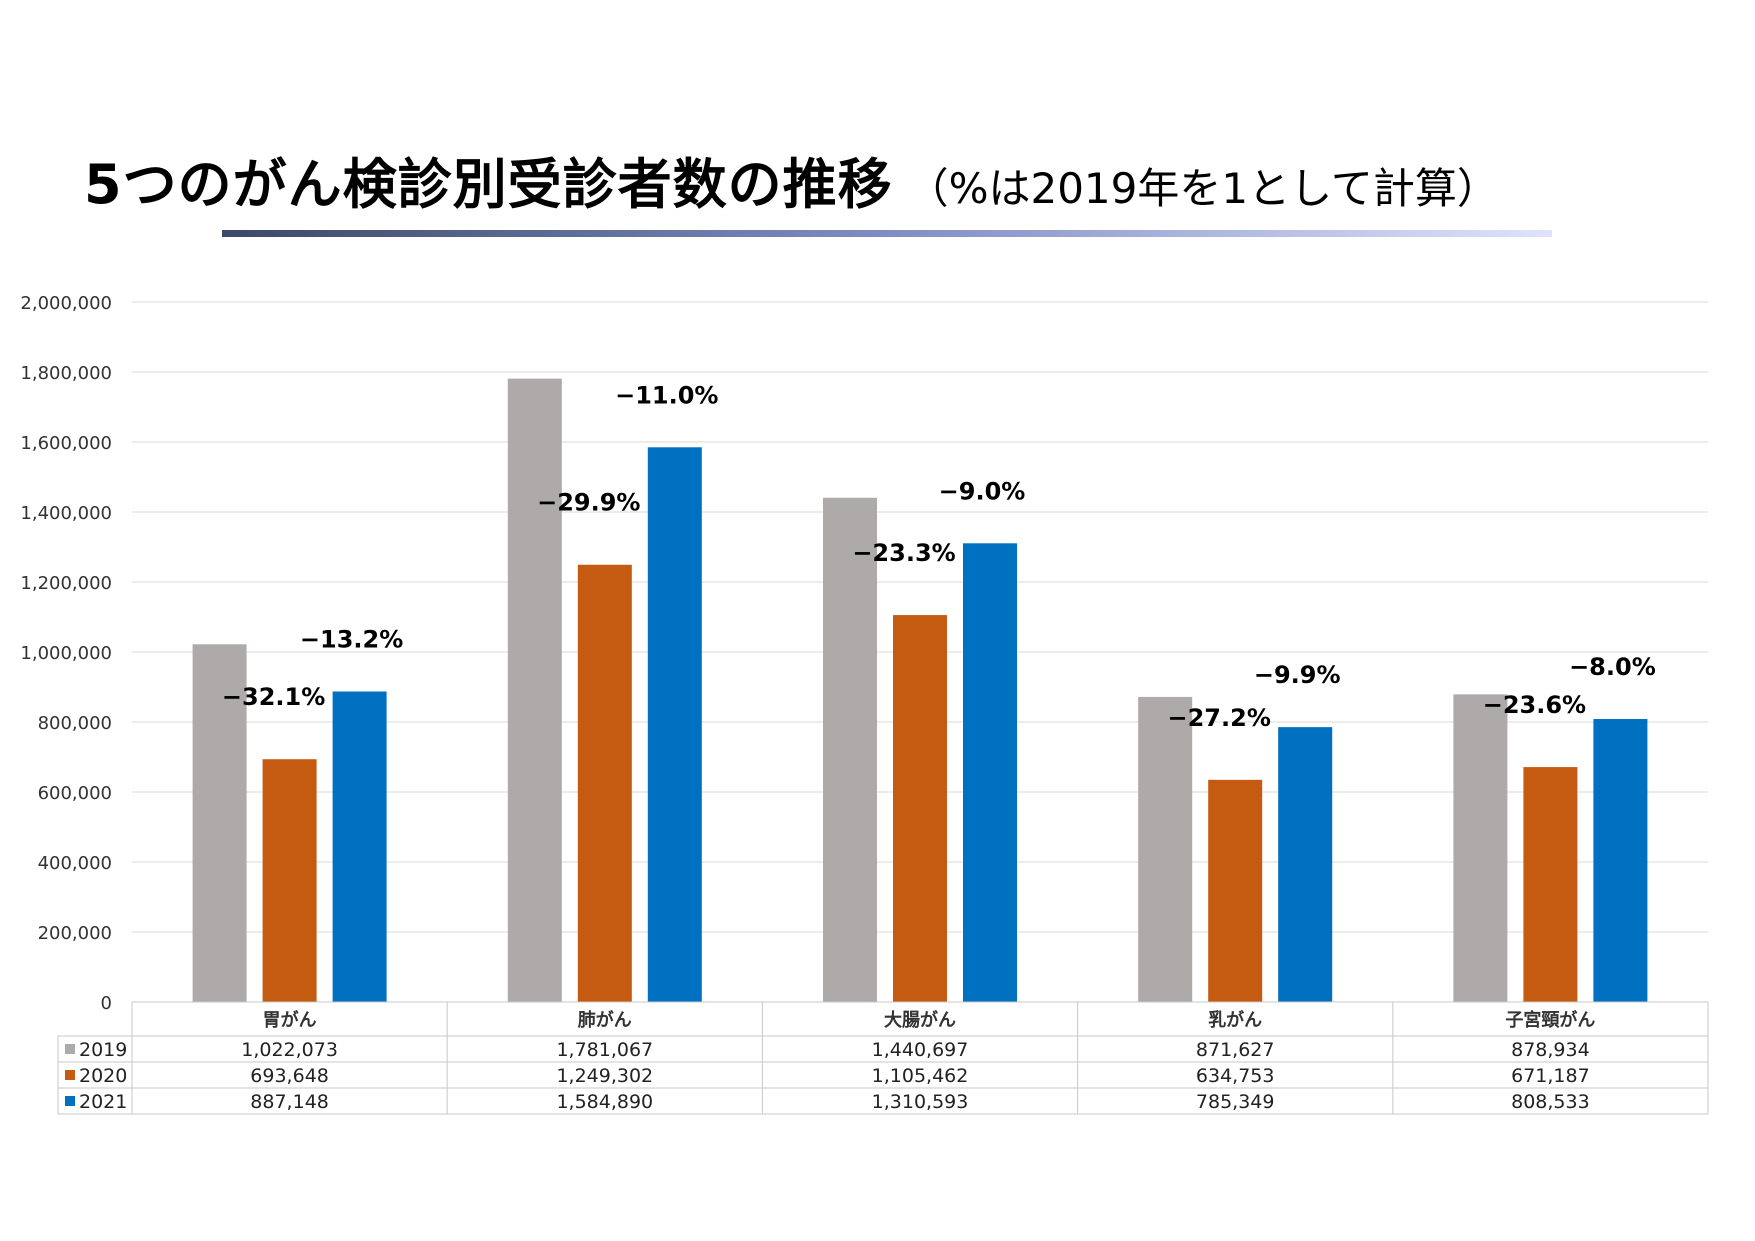  Describe the element at coordinates (488, 184) in the screenshot. I see `title-main: 5つのがん検診別受診者数の推移` at that location.